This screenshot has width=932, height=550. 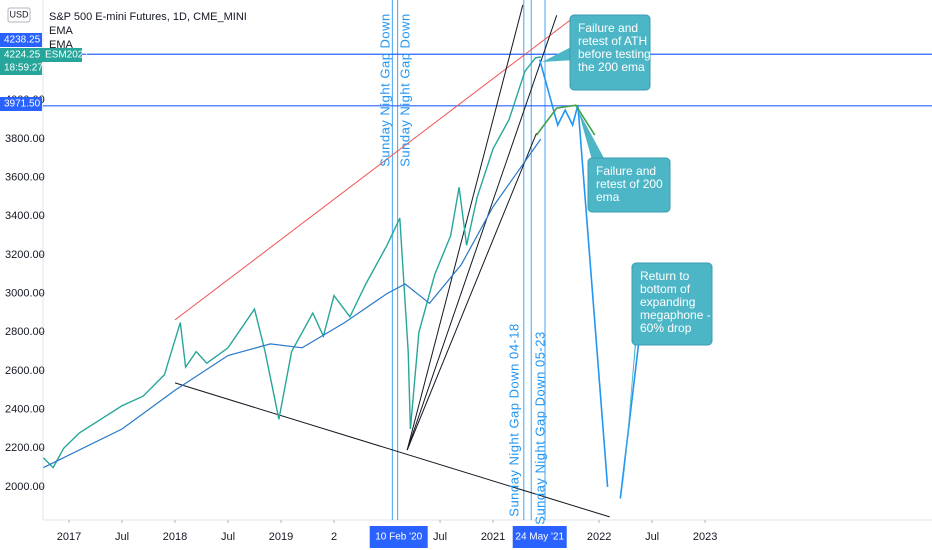 What do you see at coordinates (25, 216) in the screenshot?
I see `y-tick-label: 3400.00` at bounding box center [25, 216].